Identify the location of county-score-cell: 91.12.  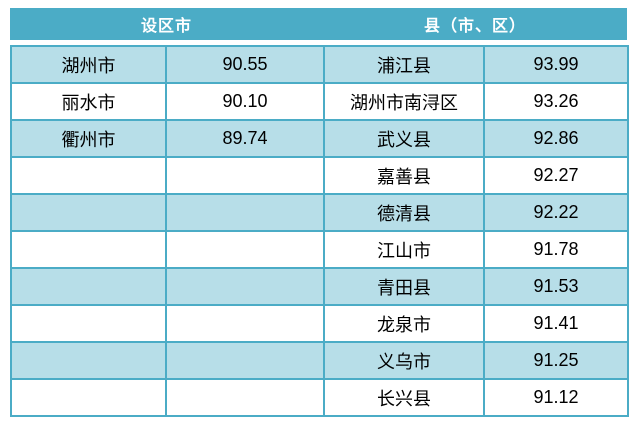
(556, 397).